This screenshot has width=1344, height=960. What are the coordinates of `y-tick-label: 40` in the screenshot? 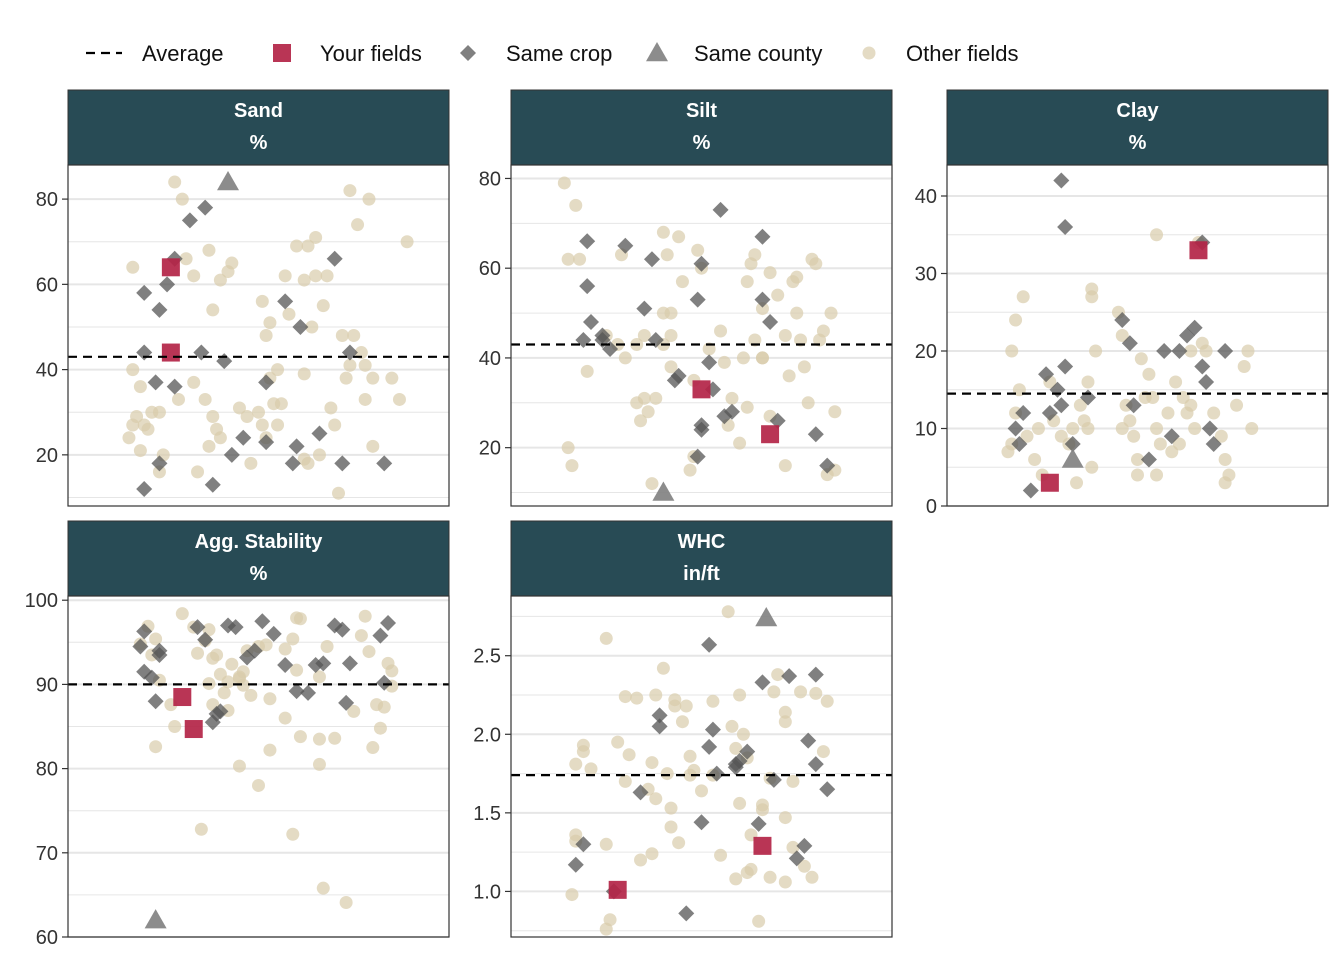 It's located at (490, 359).